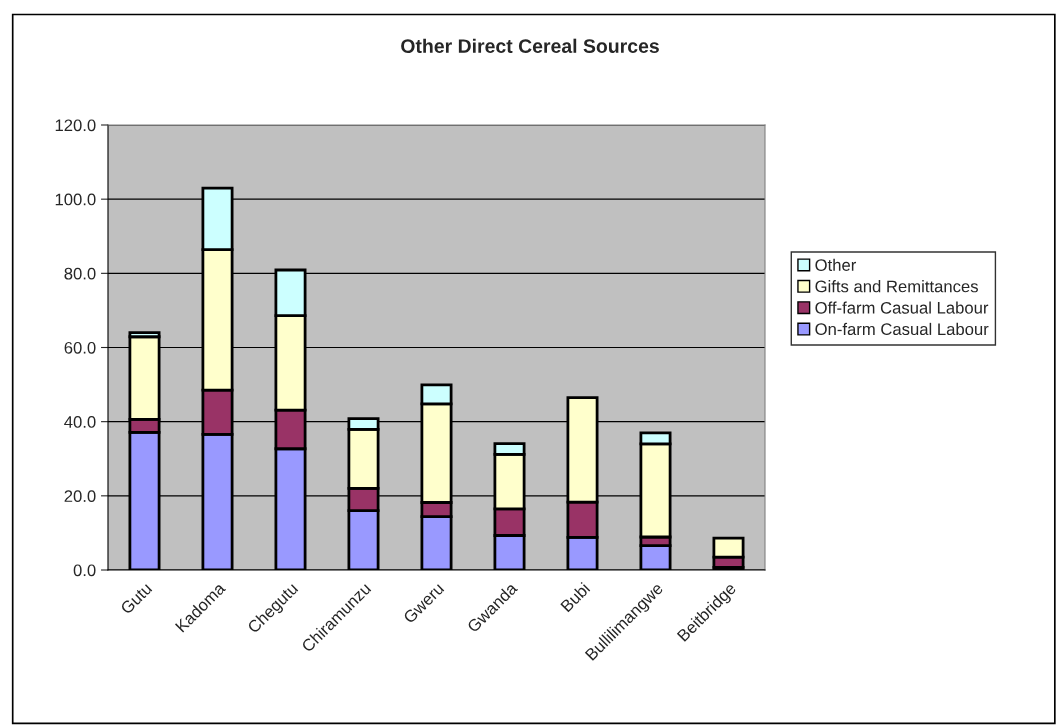 The width and height of the screenshot is (1058, 727). What do you see at coordinates (80, 496) in the screenshot?
I see `y-tick-label: 20.0` at bounding box center [80, 496].